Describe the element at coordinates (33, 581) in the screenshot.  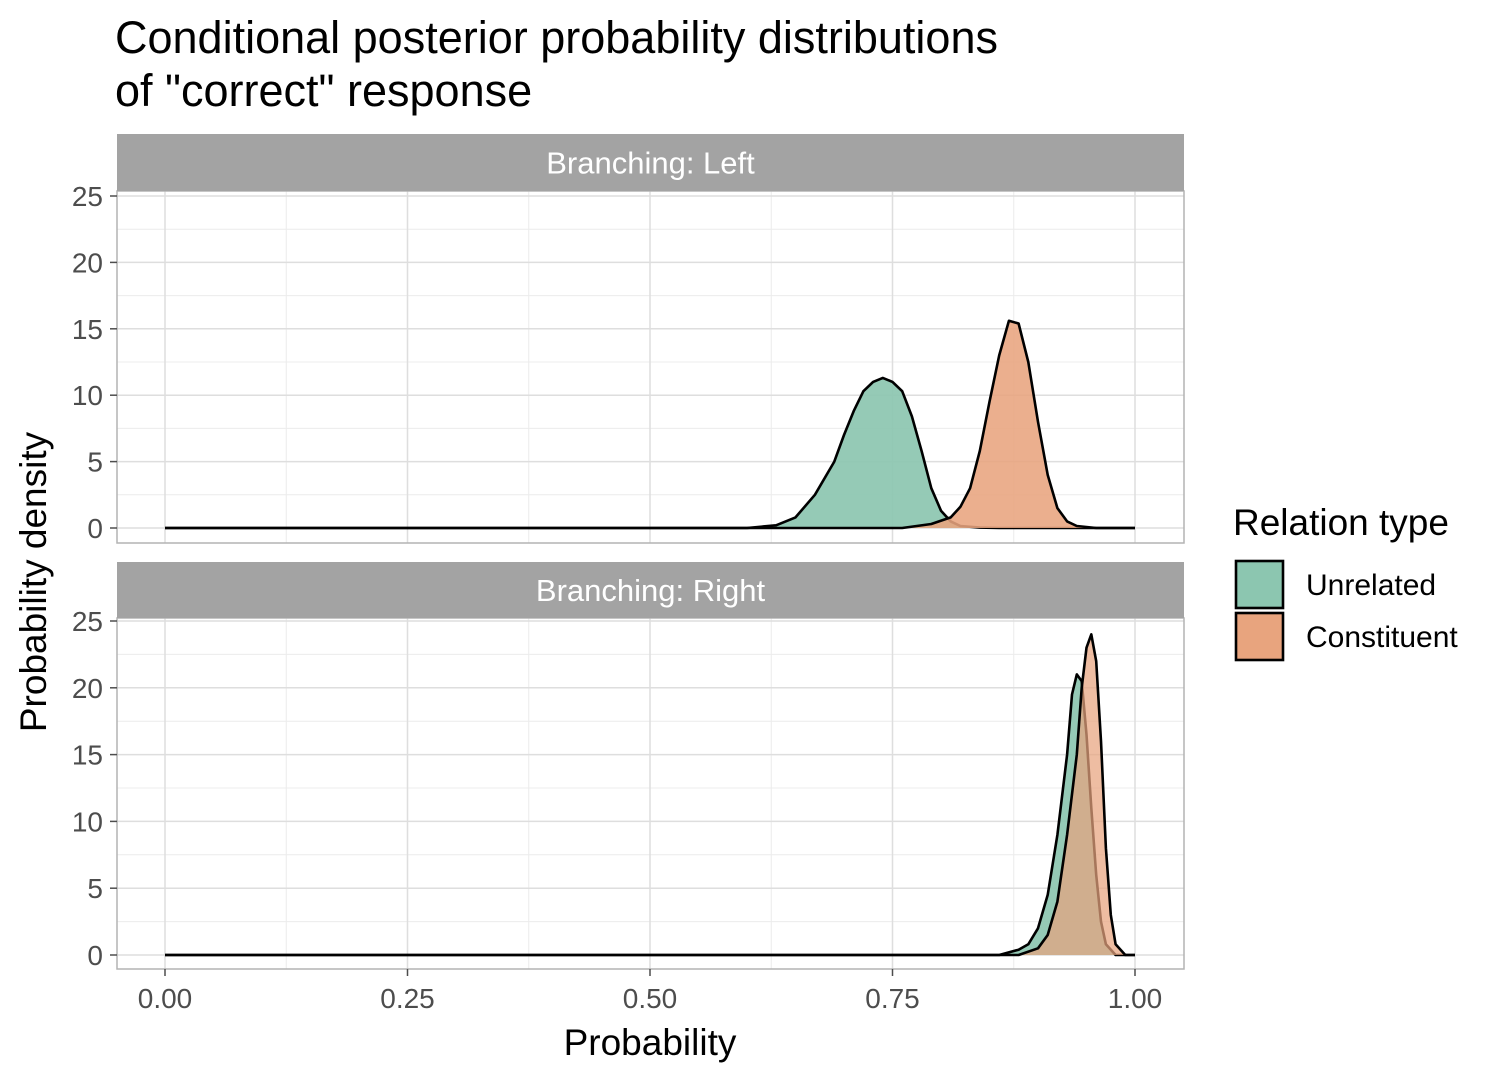
I see `y-axis-title: Probability density` at that location.